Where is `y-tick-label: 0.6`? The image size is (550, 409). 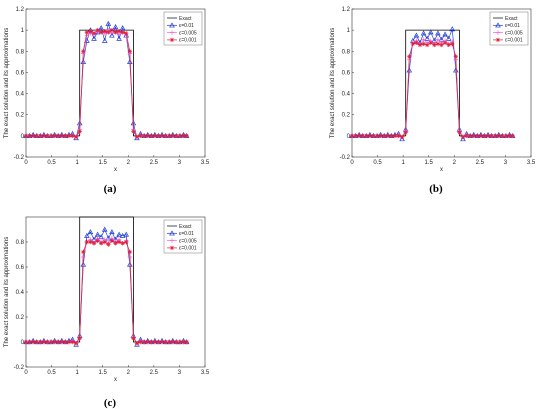 y-tick-label: 0.6 is located at coordinates (20, 73).